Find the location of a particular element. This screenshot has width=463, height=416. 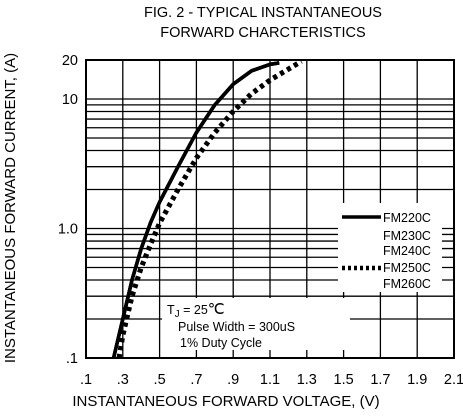

x-tick-label: .9 is located at coordinates (233, 380).